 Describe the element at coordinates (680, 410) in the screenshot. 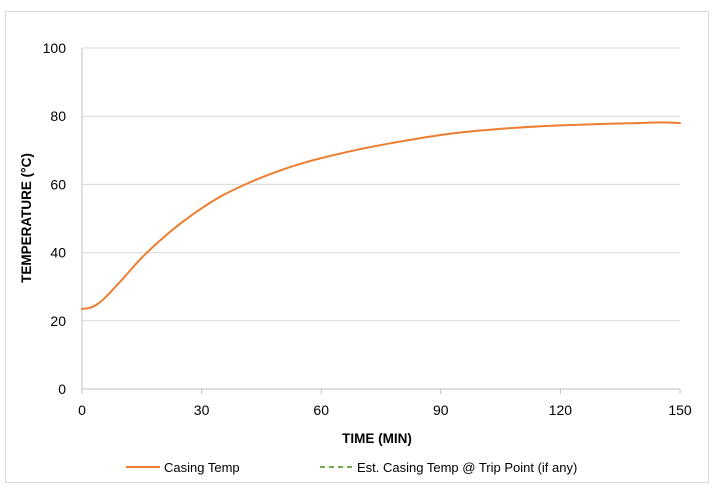

I see `x-tick-label-150: 150` at that location.